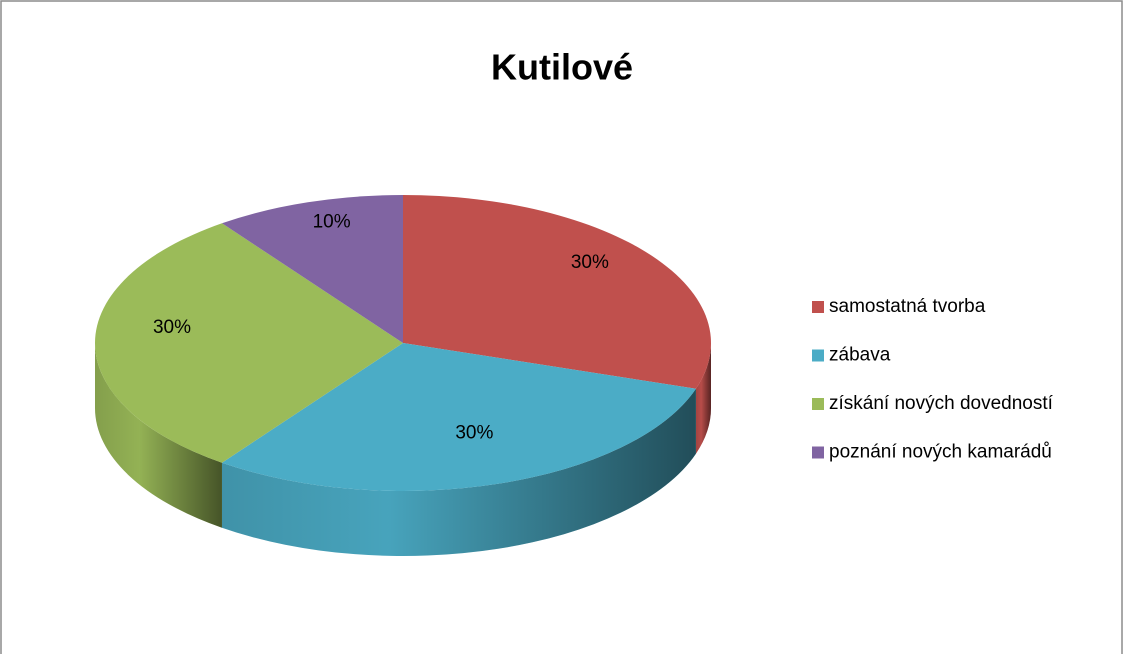  Describe the element at coordinates (907, 306) in the screenshot. I see `legend-label: samostatná tvorba` at that location.